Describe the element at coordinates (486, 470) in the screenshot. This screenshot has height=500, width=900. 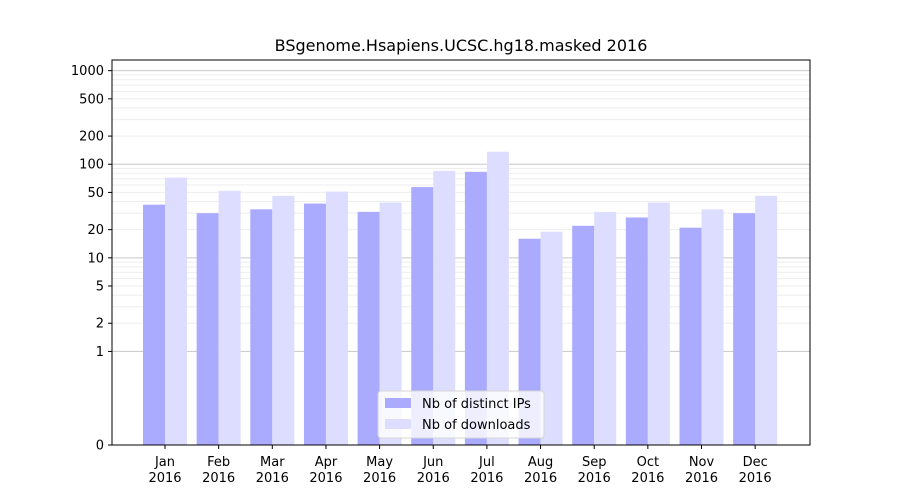
I see `x-tick-label: Jul 2016` at that location.